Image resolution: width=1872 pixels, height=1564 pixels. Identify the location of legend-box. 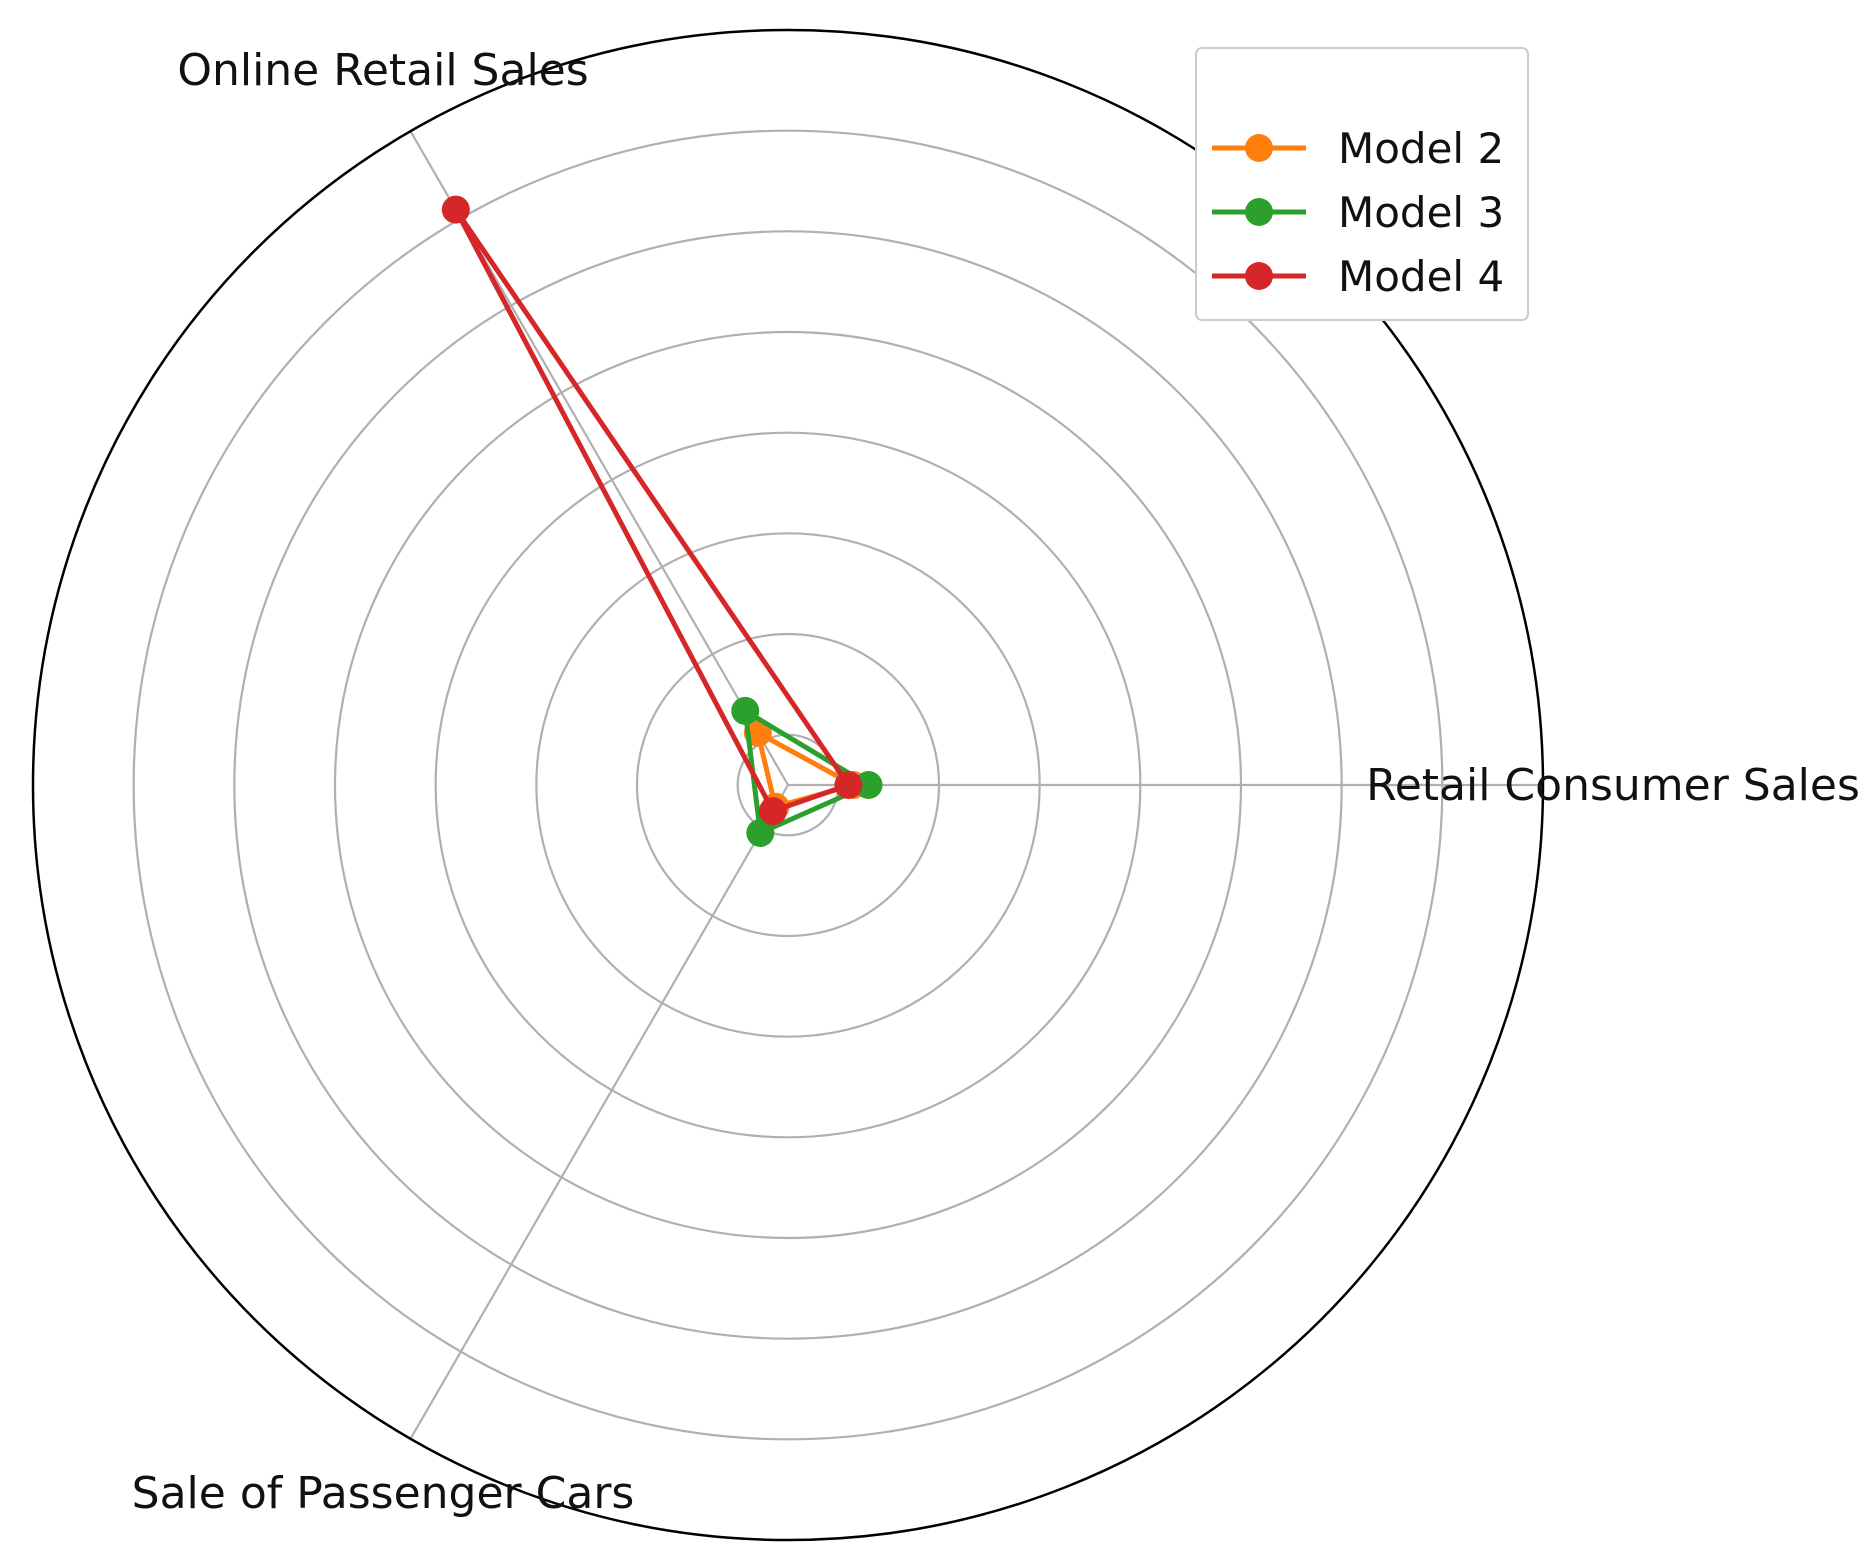
(1362, 184).